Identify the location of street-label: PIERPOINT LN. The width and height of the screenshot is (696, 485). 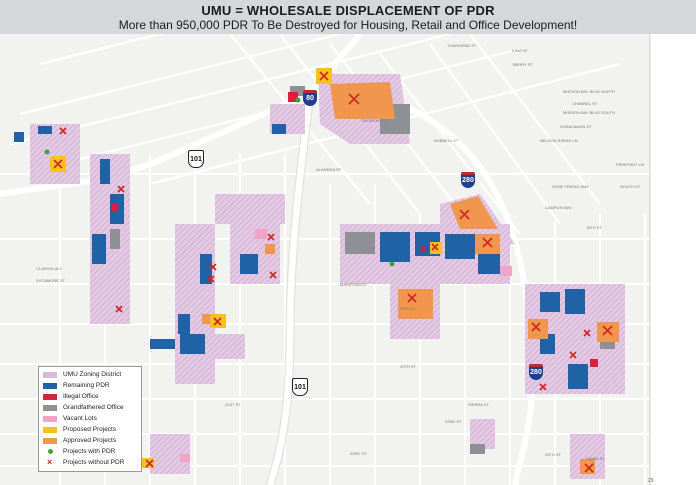
(630, 164).